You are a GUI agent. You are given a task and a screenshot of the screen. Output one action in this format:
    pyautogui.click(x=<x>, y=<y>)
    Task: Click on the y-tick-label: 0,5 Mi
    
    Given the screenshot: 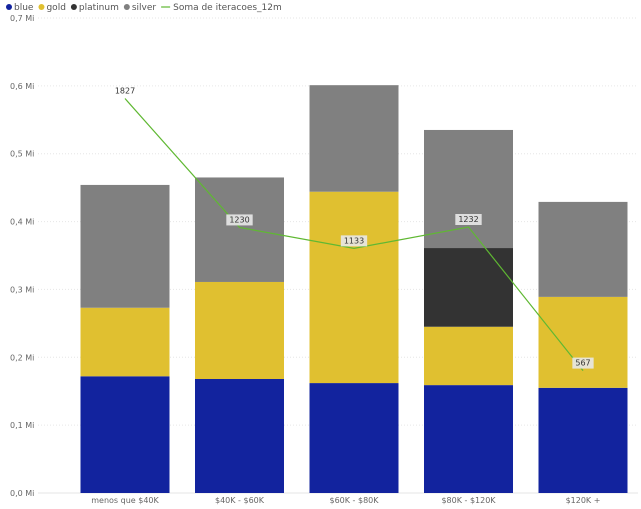 What is the action you would take?
    pyautogui.click(x=22, y=154)
    